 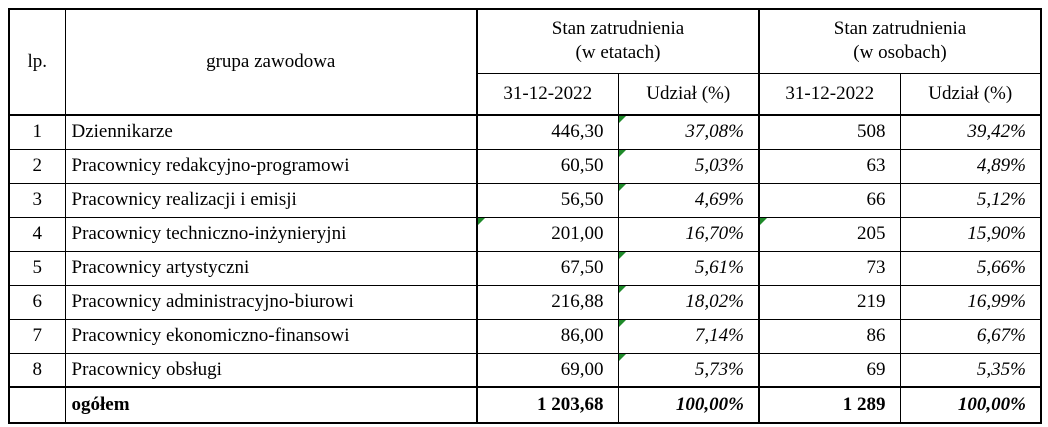 What do you see at coordinates (900, 41) in the screenshot?
I see `header-column-group: Stan zatrudnienia (w osobach)` at bounding box center [900, 41].